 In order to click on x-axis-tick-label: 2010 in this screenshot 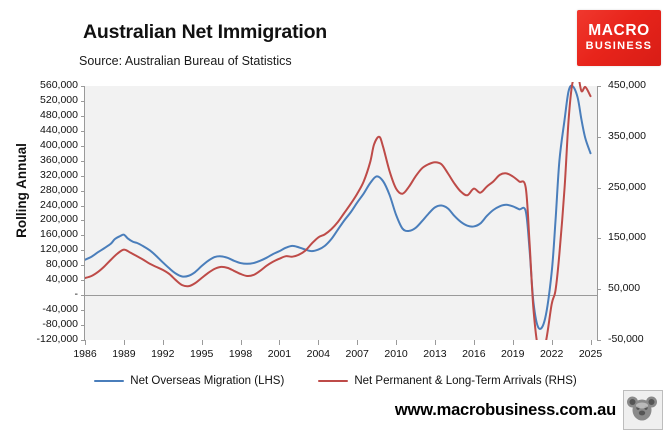, I will do `click(396, 354)`.